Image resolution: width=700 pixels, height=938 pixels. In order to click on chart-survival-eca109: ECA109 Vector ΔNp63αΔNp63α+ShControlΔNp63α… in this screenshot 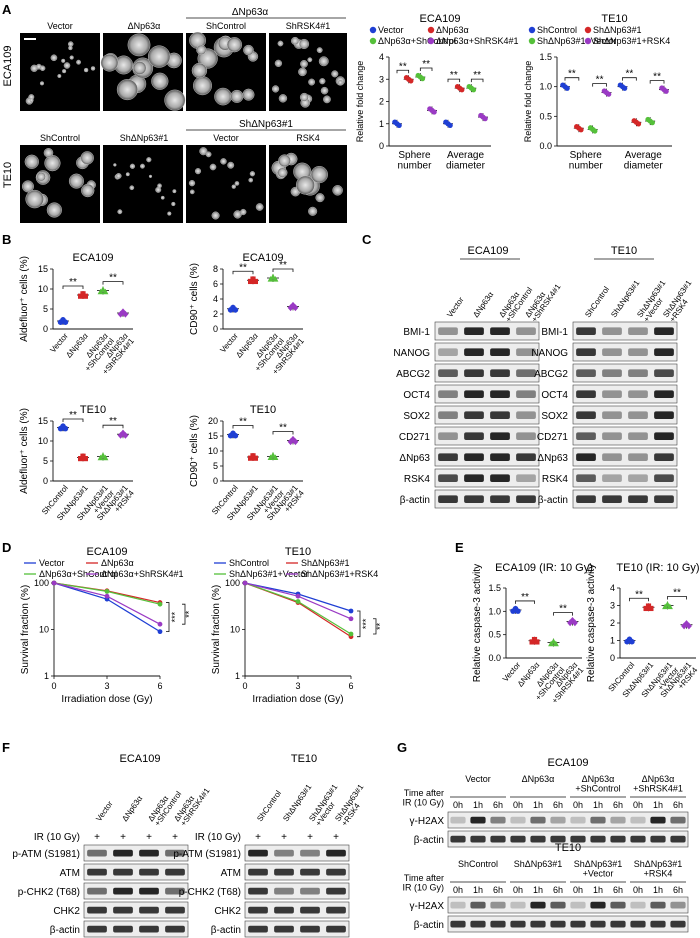, I will do `click(107, 625)`.